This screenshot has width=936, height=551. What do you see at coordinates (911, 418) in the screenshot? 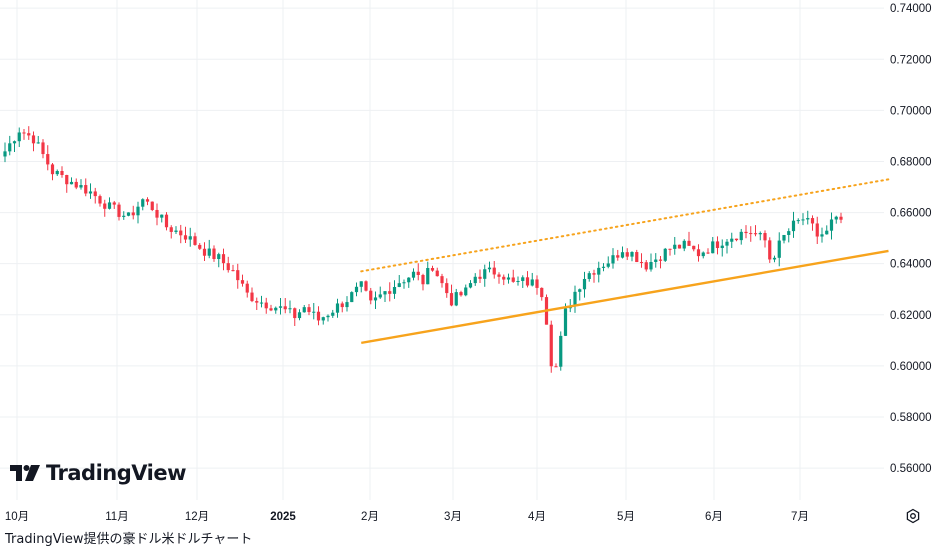
I see `y-tick-label: 0.58000` at bounding box center [911, 418].